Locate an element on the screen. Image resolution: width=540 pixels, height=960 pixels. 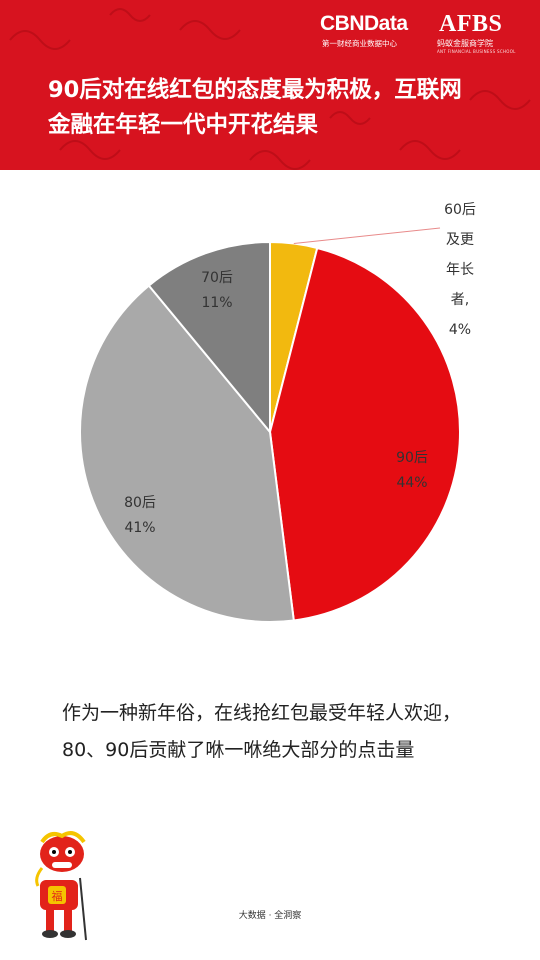
afbs-english-subtitle: ANT FINANCIAL BUSINESS SCHOOL is located at coordinates (476, 51).